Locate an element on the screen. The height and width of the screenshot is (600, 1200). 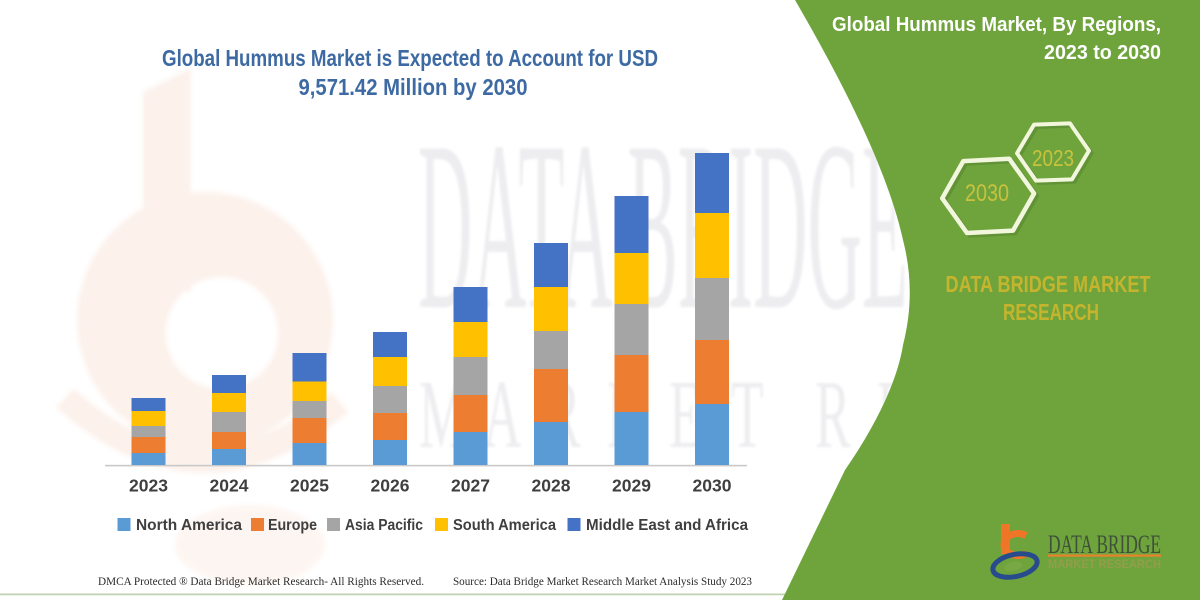
svg-text: 2028 is located at coordinates (551, 486).